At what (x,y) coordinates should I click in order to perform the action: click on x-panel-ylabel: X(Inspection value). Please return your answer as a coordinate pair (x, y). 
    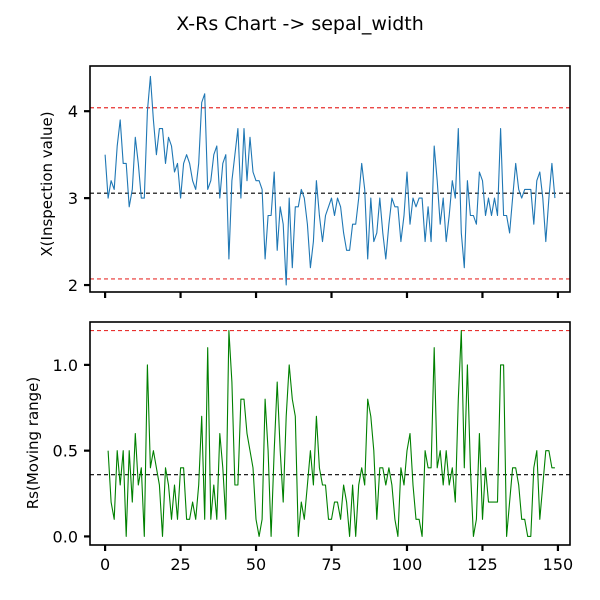
    Looking at the image, I should click on (47, 183).